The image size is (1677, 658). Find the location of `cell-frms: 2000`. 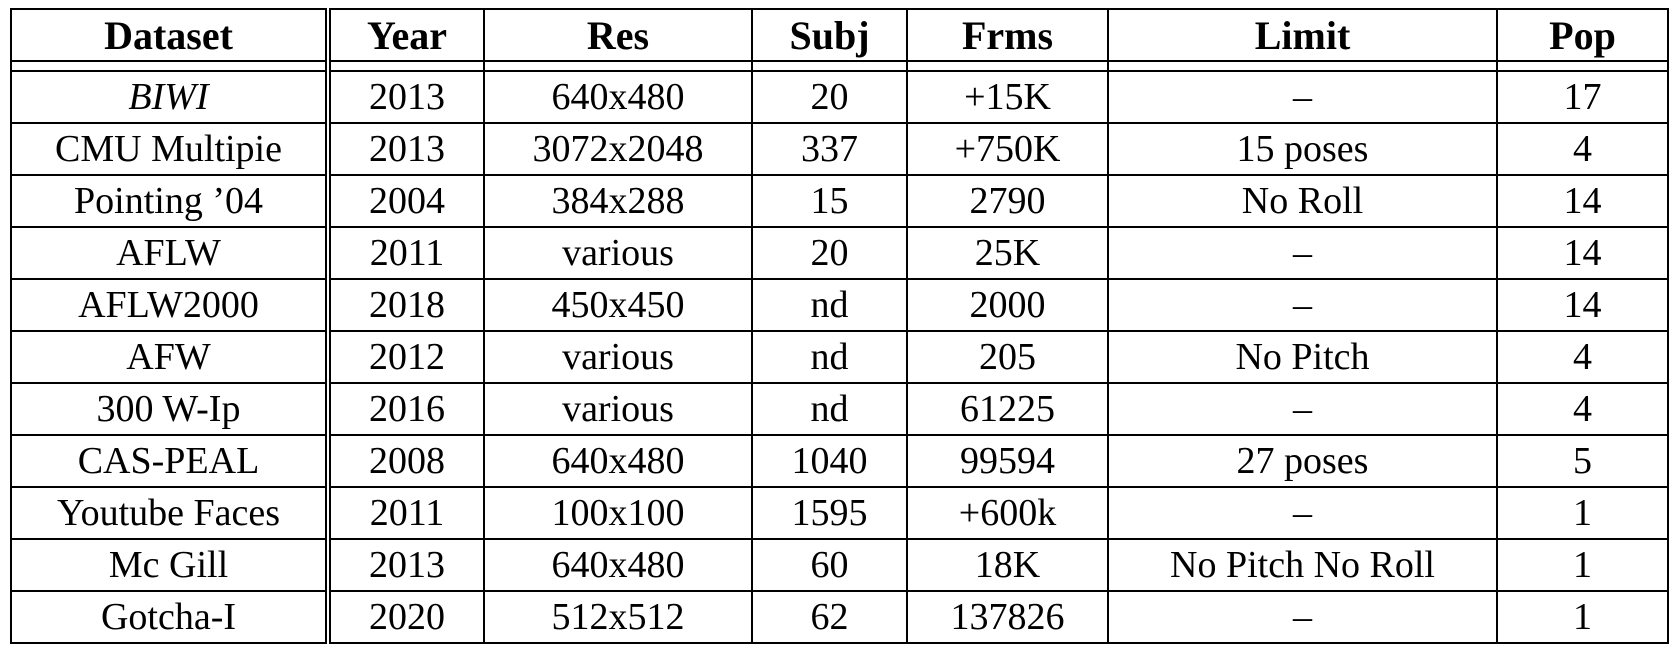

cell-frms: 2000 is located at coordinates (1007, 305).